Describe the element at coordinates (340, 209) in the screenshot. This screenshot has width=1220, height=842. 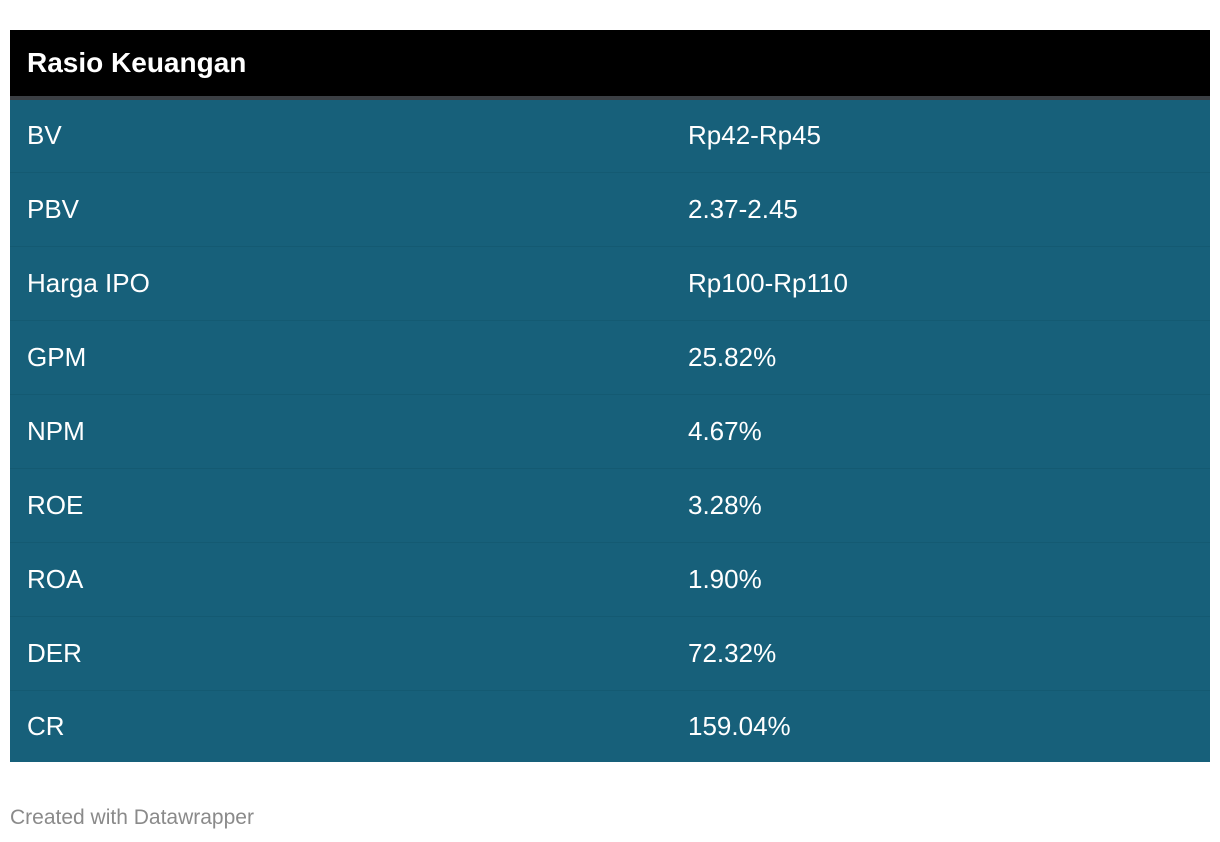
I see `ratio-label: PBV` at that location.